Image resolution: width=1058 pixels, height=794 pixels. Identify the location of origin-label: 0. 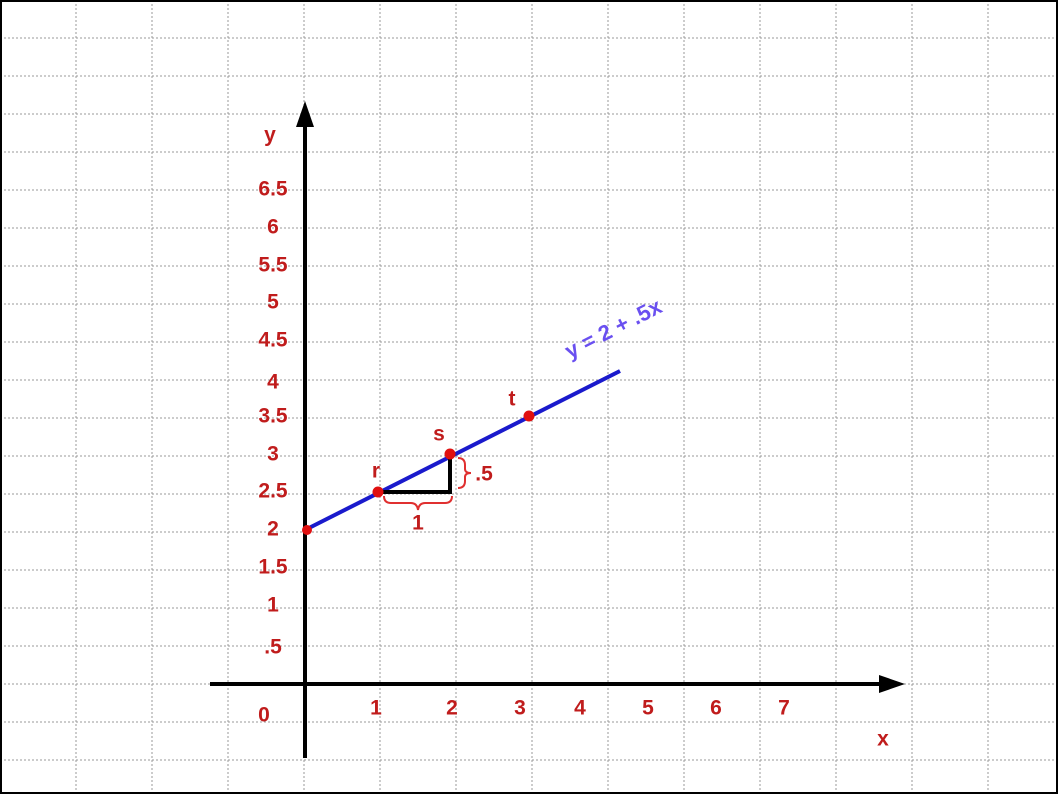
(264, 715).